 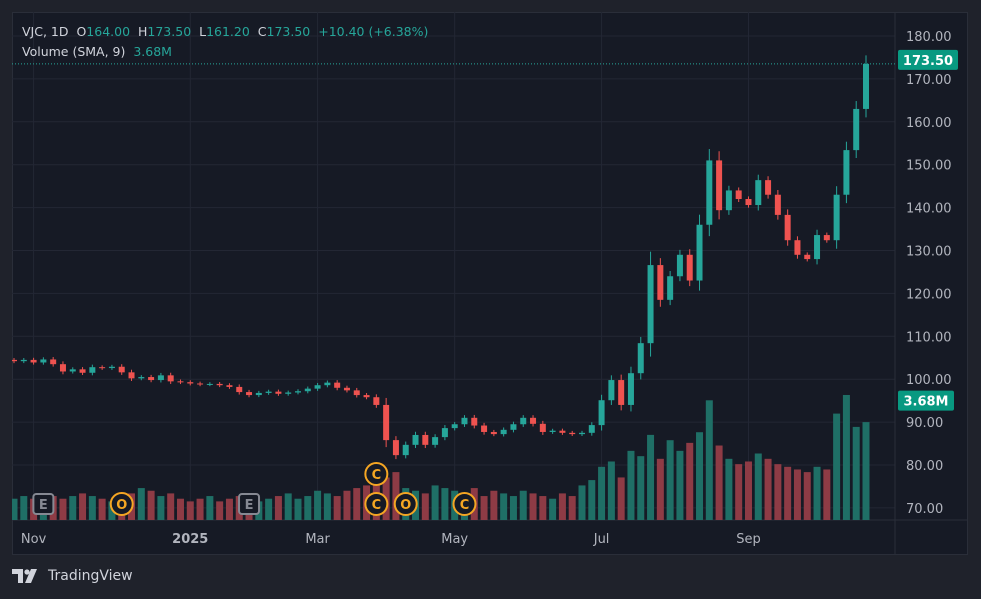 I want to click on tradingview-brand: TradingView, so click(x=72, y=576).